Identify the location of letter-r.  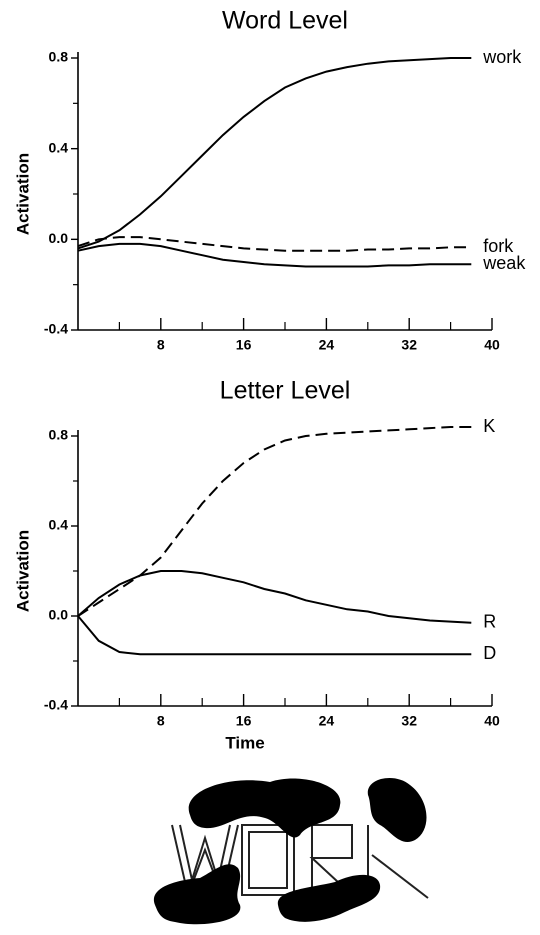
(331, 860).